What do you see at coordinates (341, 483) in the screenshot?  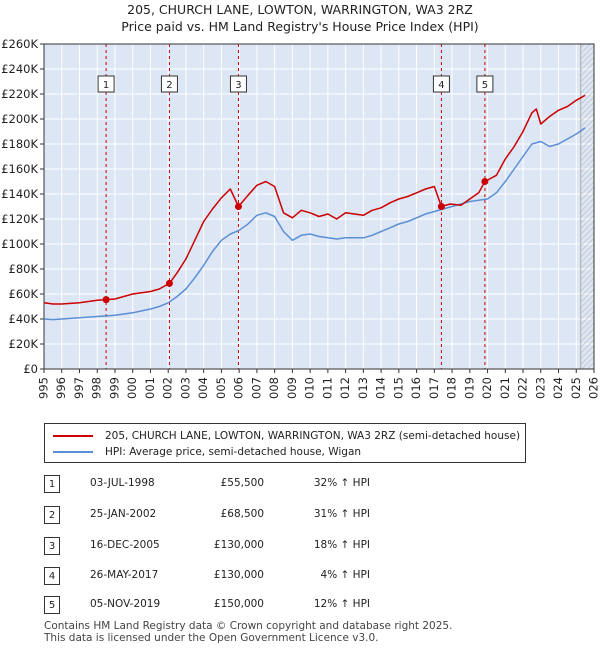 I see `transaction-hpi: 32% ↑ HPI` at bounding box center [341, 483].